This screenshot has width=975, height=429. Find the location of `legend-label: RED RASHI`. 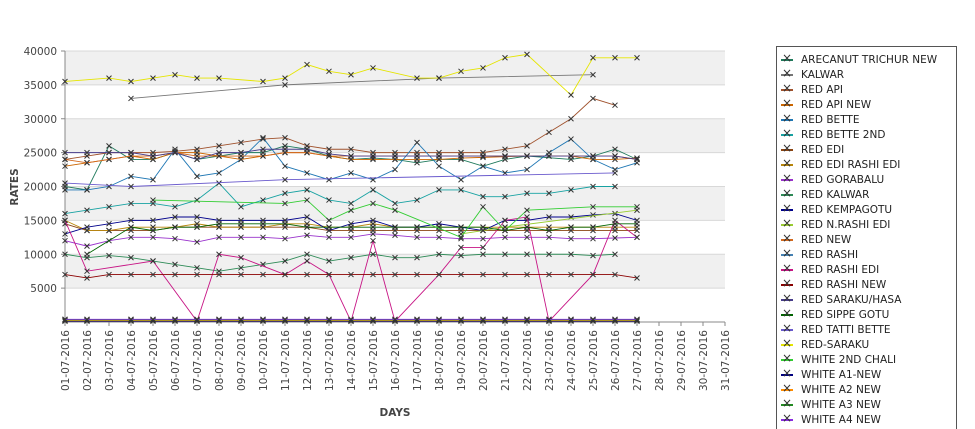

legend-label: RED RASHI is located at coordinates (830, 254).